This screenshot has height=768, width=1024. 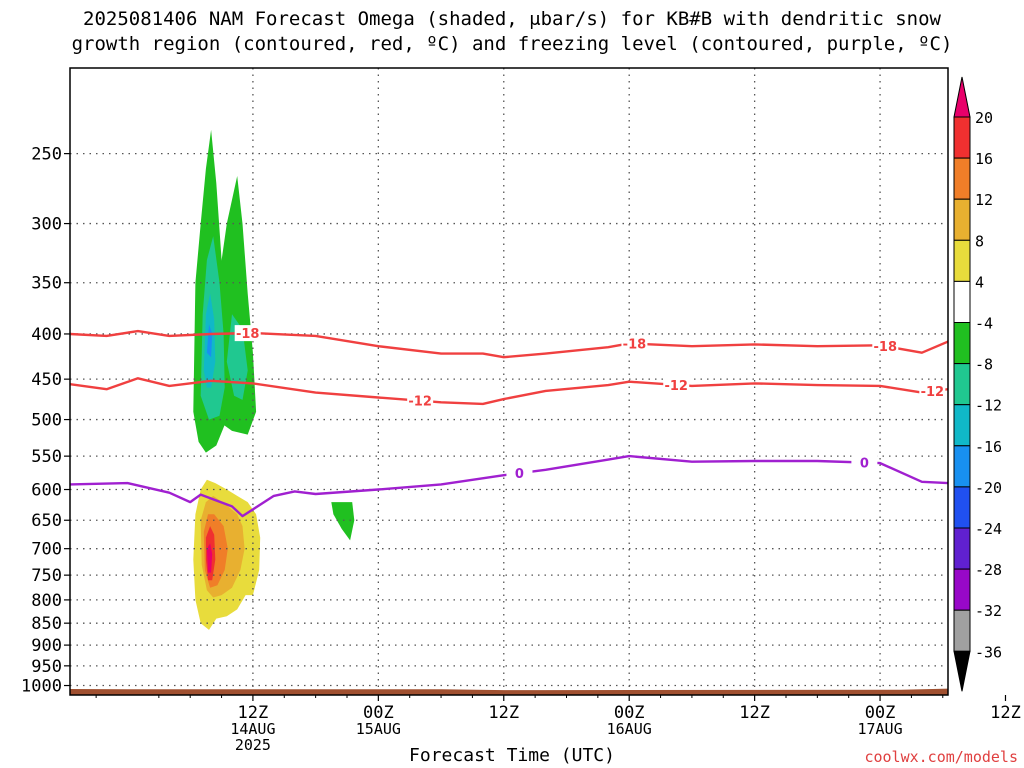 What do you see at coordinates (962, 671) in the screenshot?
I see `colorbar-bottom-arrow` at bounding box center [962, 671].